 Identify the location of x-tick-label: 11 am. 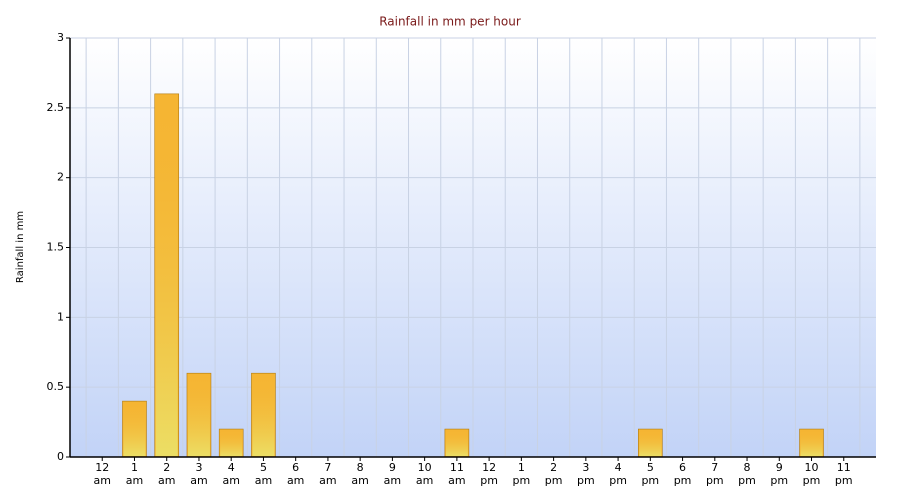
(457, 474).